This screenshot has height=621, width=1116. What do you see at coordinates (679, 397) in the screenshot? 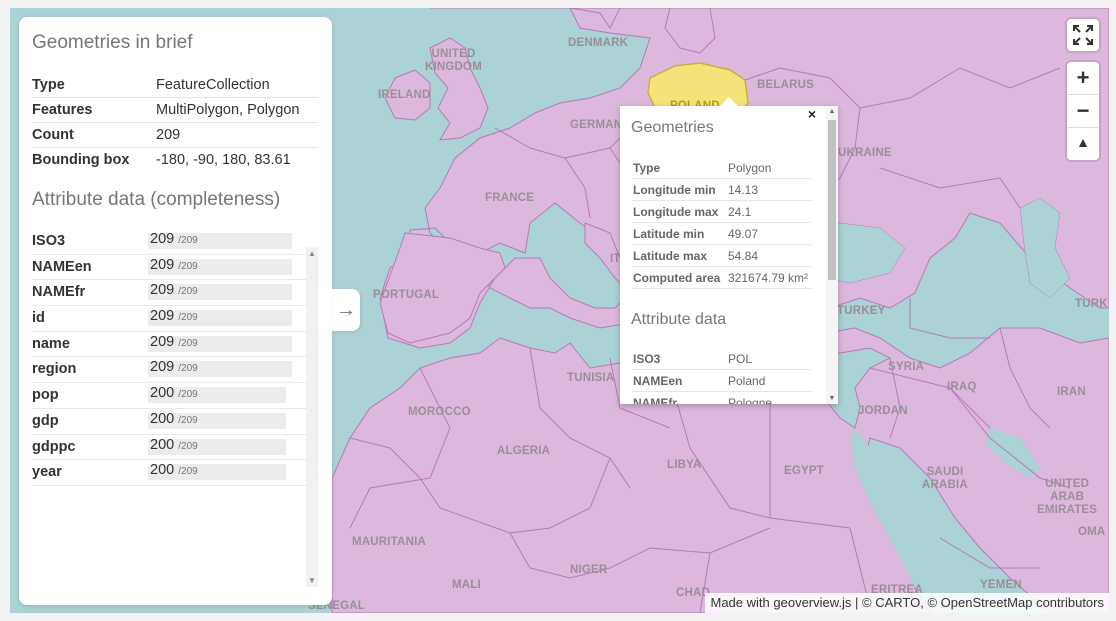
I see `popup-key: NAMEfr` at bounding box center [679, 397].